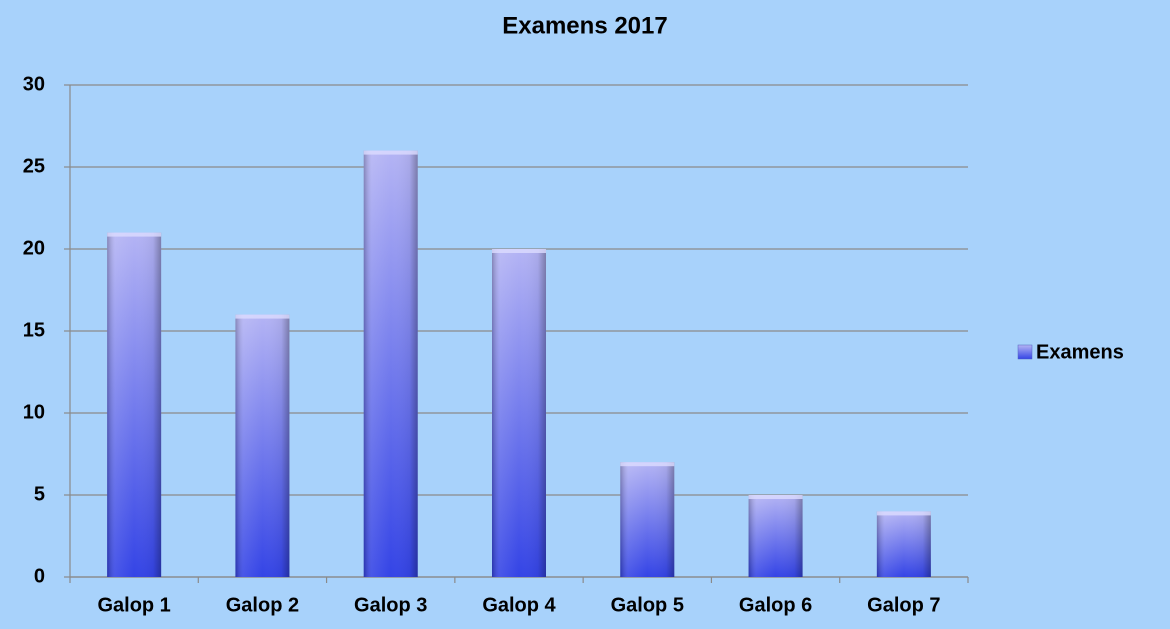 This screenshot has height=629, width=1170. Describe the element at coordinates (584, 25) in the screenshot. I see `chart-title: Examens 2017` at that location.